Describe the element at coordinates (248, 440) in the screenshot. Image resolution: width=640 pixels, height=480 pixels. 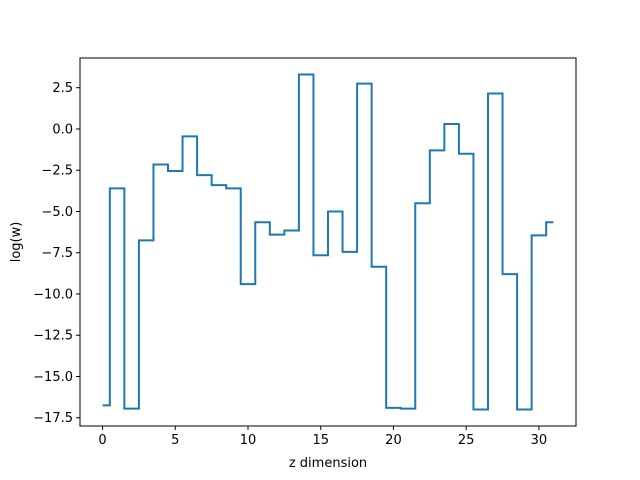
I see `x-tick-label: 10` at that location.